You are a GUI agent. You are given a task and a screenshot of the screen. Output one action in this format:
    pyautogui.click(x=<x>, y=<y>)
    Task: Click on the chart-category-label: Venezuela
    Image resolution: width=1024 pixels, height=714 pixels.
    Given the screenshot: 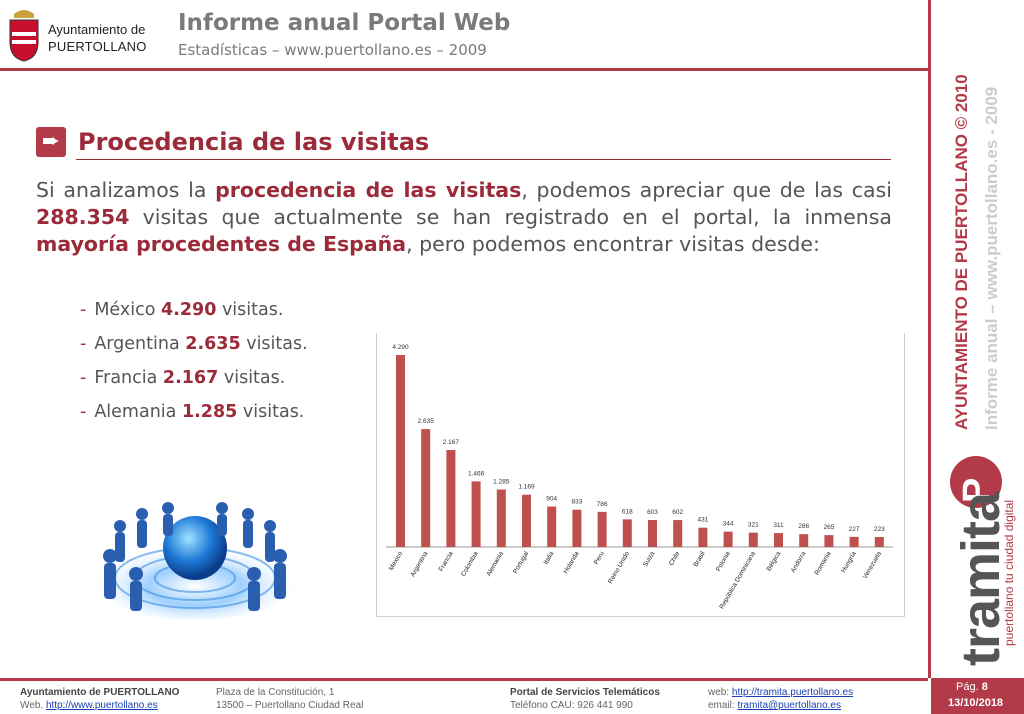 What is the action you would take?
    pyautogui.click(x=872, y=565)
    